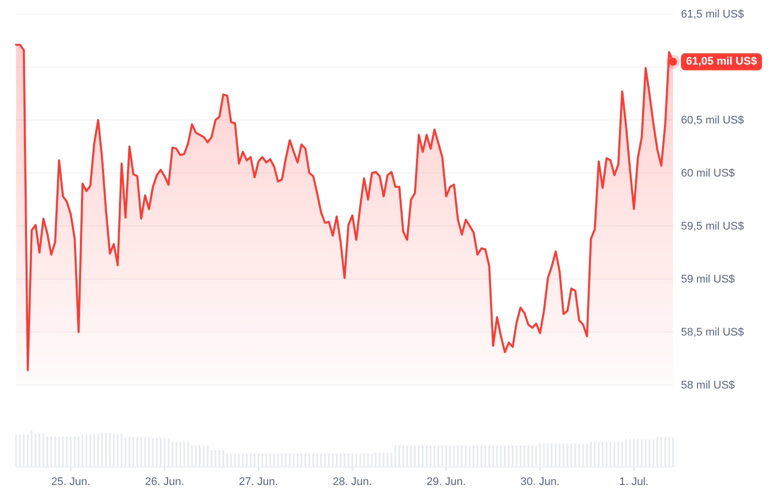 This screenshot has width=772, height=492. I want to click on x-tick-label: 30. Jun., so click(540, 482).